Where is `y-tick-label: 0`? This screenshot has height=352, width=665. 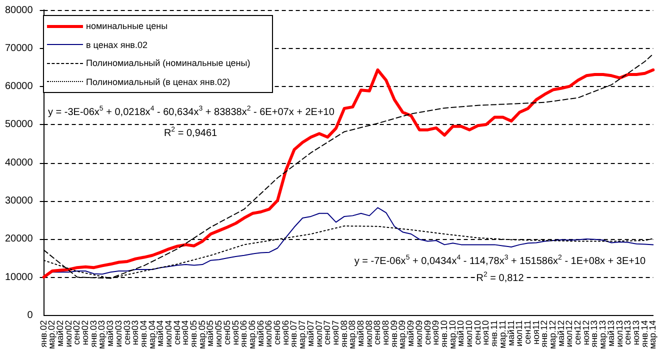 y-tick-label: 0 is located at coordinates (30, 316).